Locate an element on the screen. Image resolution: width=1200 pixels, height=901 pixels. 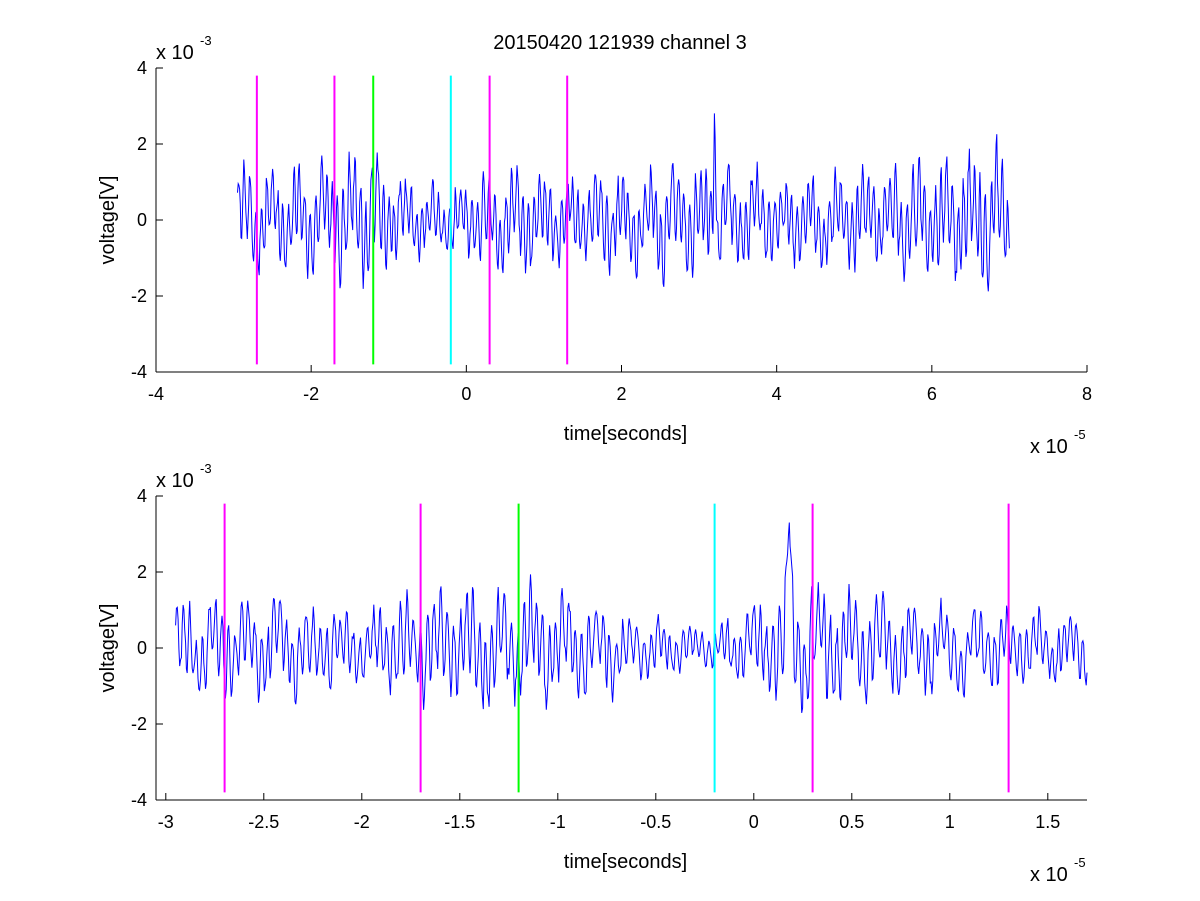
x-tick-label: 0.5 is located at coordinates (851, 822).